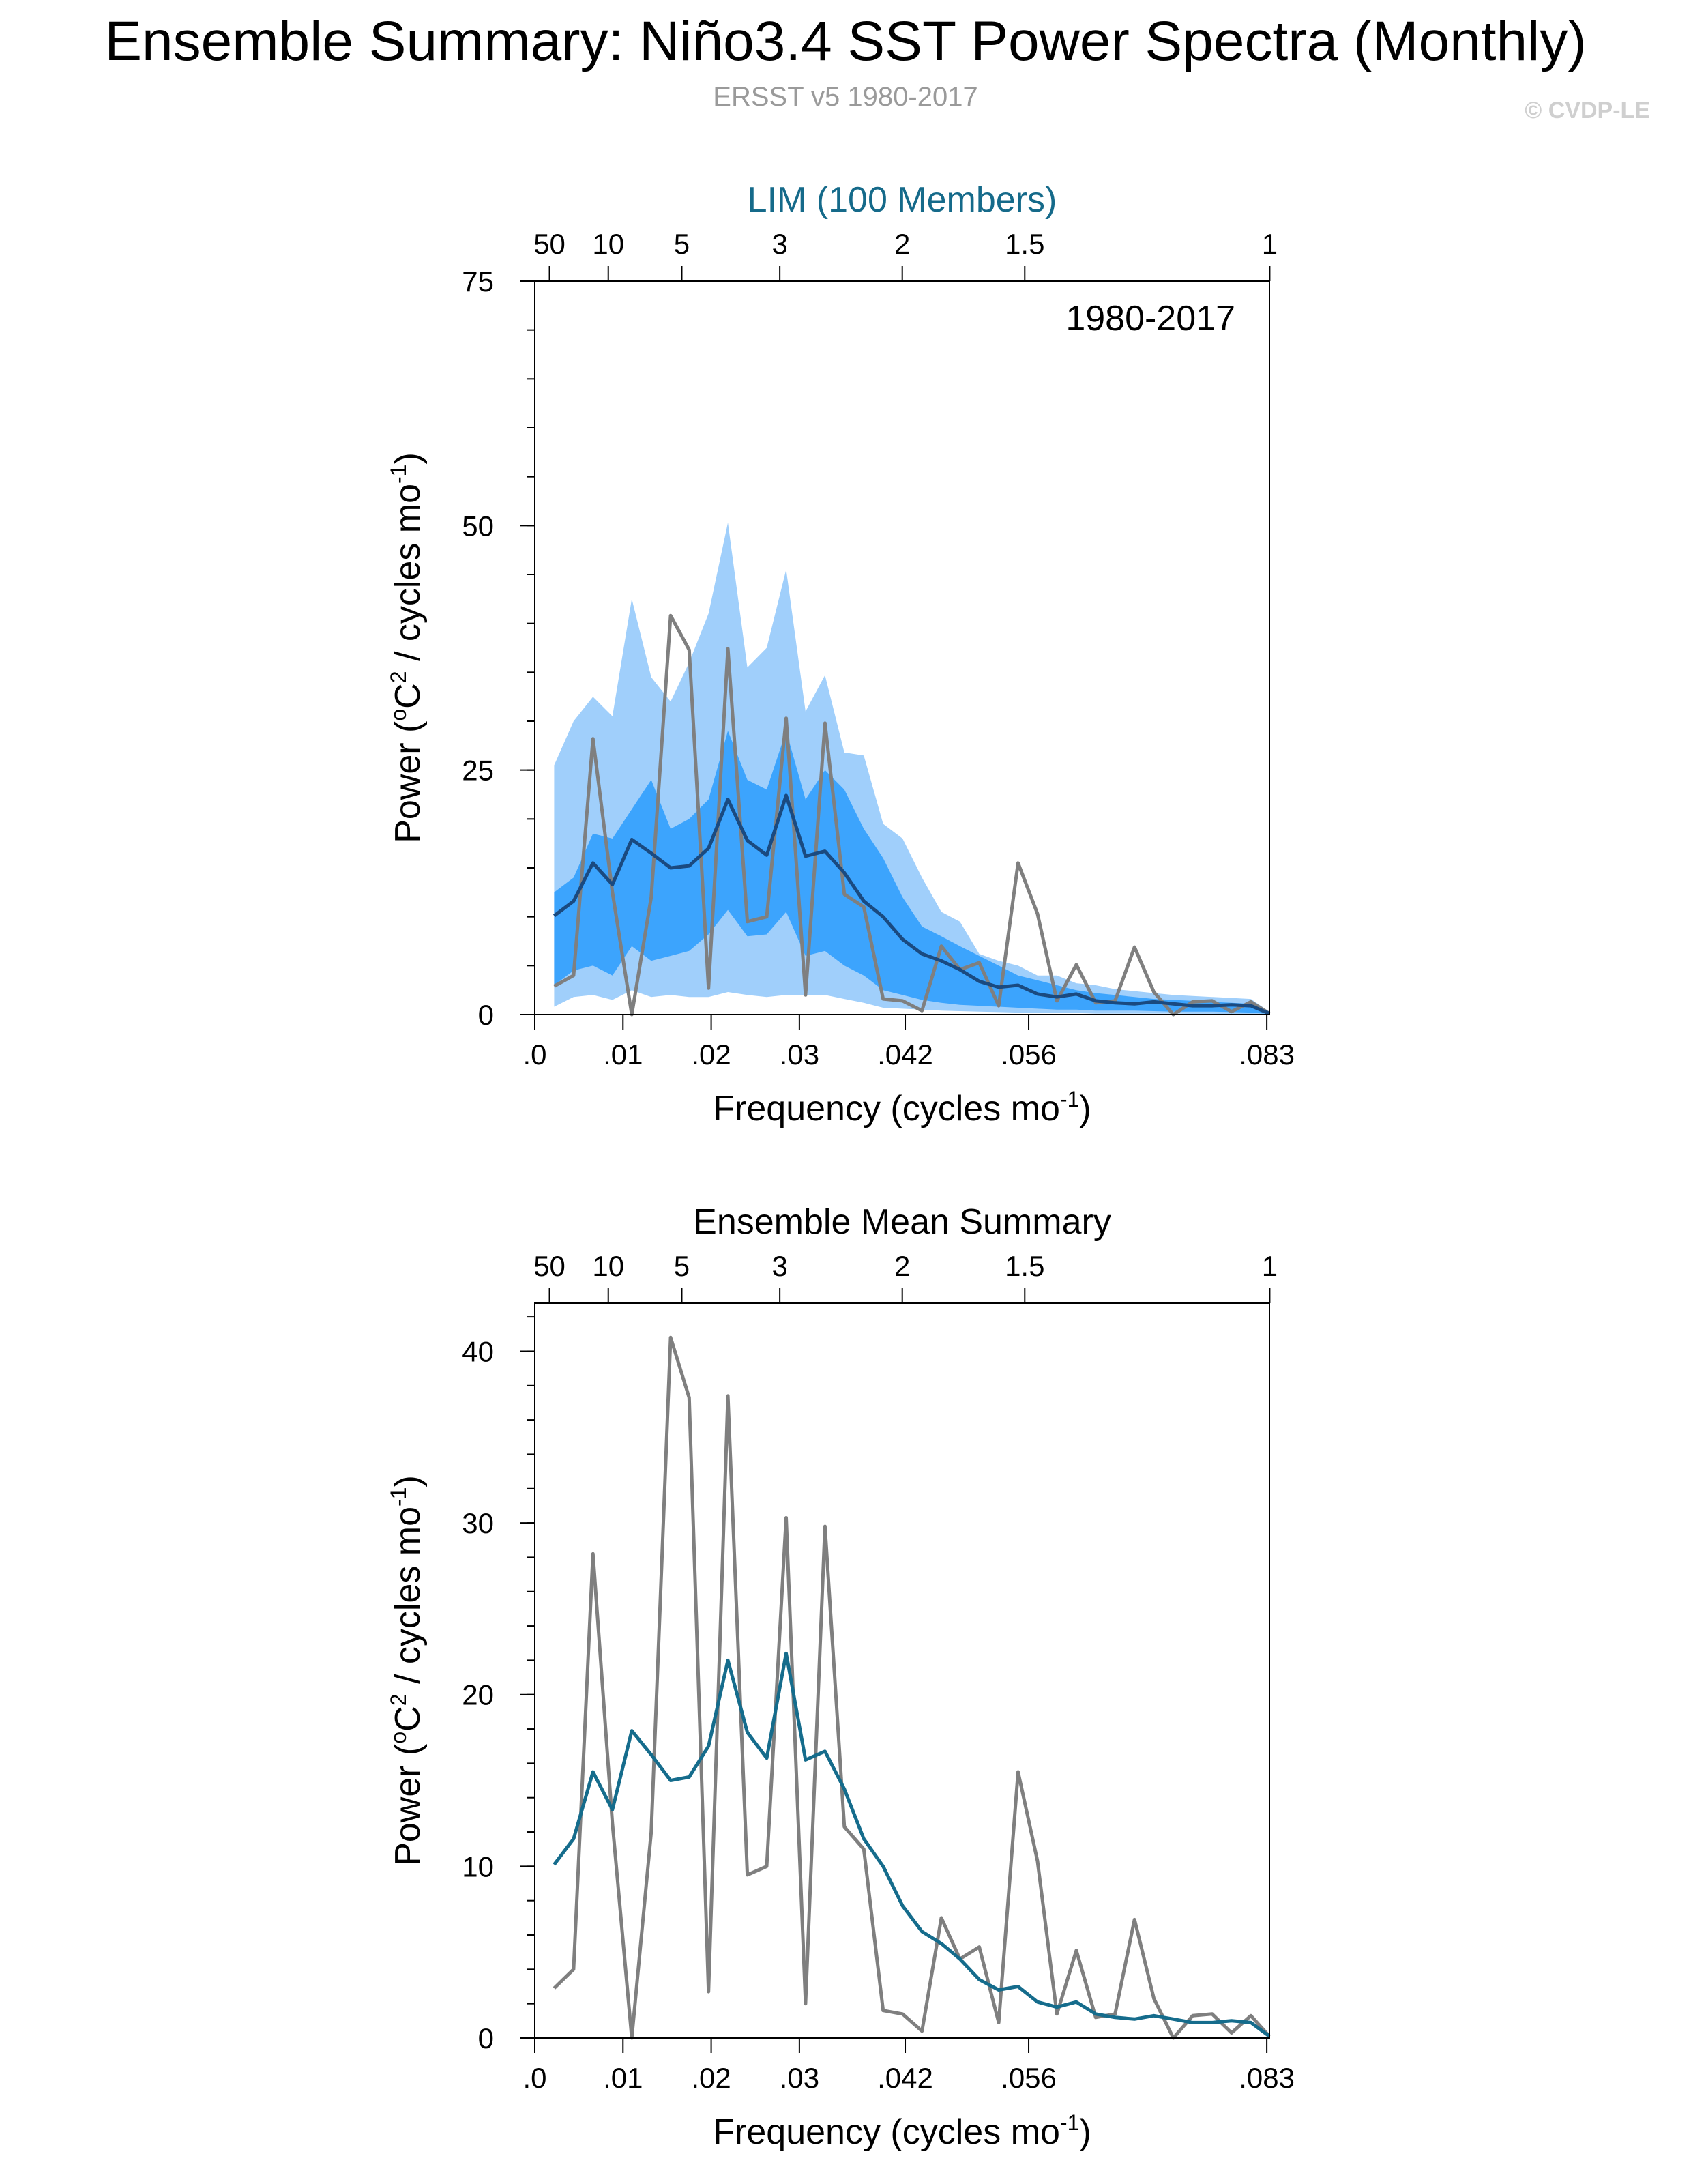 The image size is (1691, 2184). I want to click on y-tick-label: 75, so click(478, 281).